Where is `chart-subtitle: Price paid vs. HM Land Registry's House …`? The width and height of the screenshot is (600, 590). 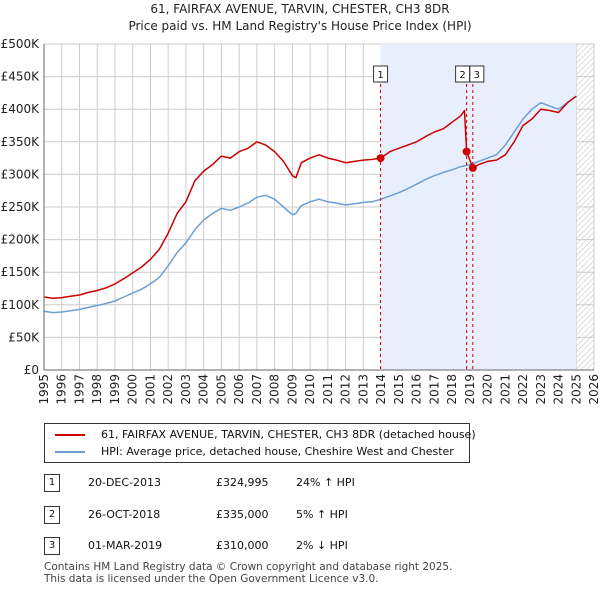 chart-subtitle: Price paid vs. HM Land Registry's House … is located at coordinates (300, 26).